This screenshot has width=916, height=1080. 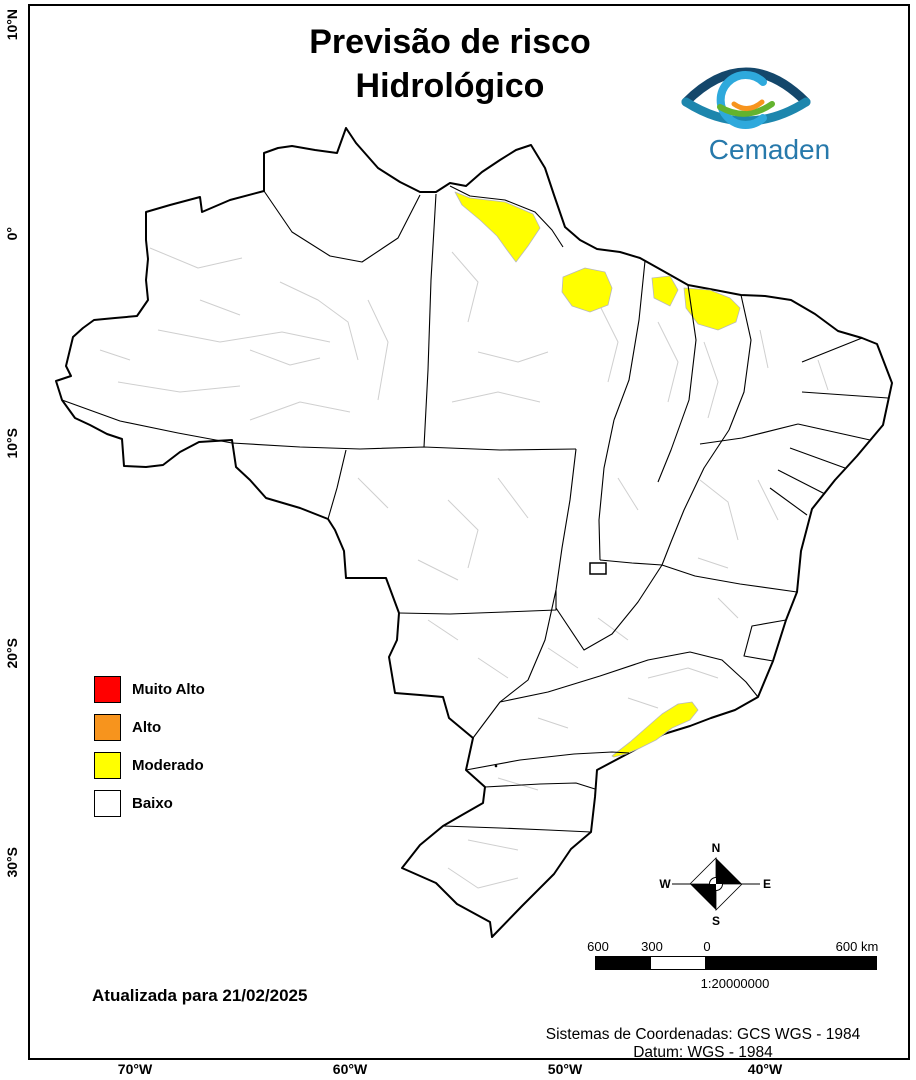 I want to click on lon-label-40w: 40°W, so click(x=765, y=1069).